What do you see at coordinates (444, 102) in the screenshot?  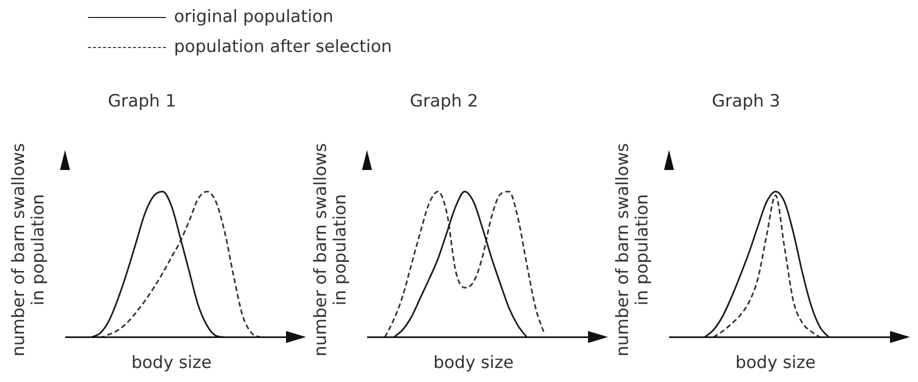 I see `chart-title: Graph 2` at bounding box center [444, 102].